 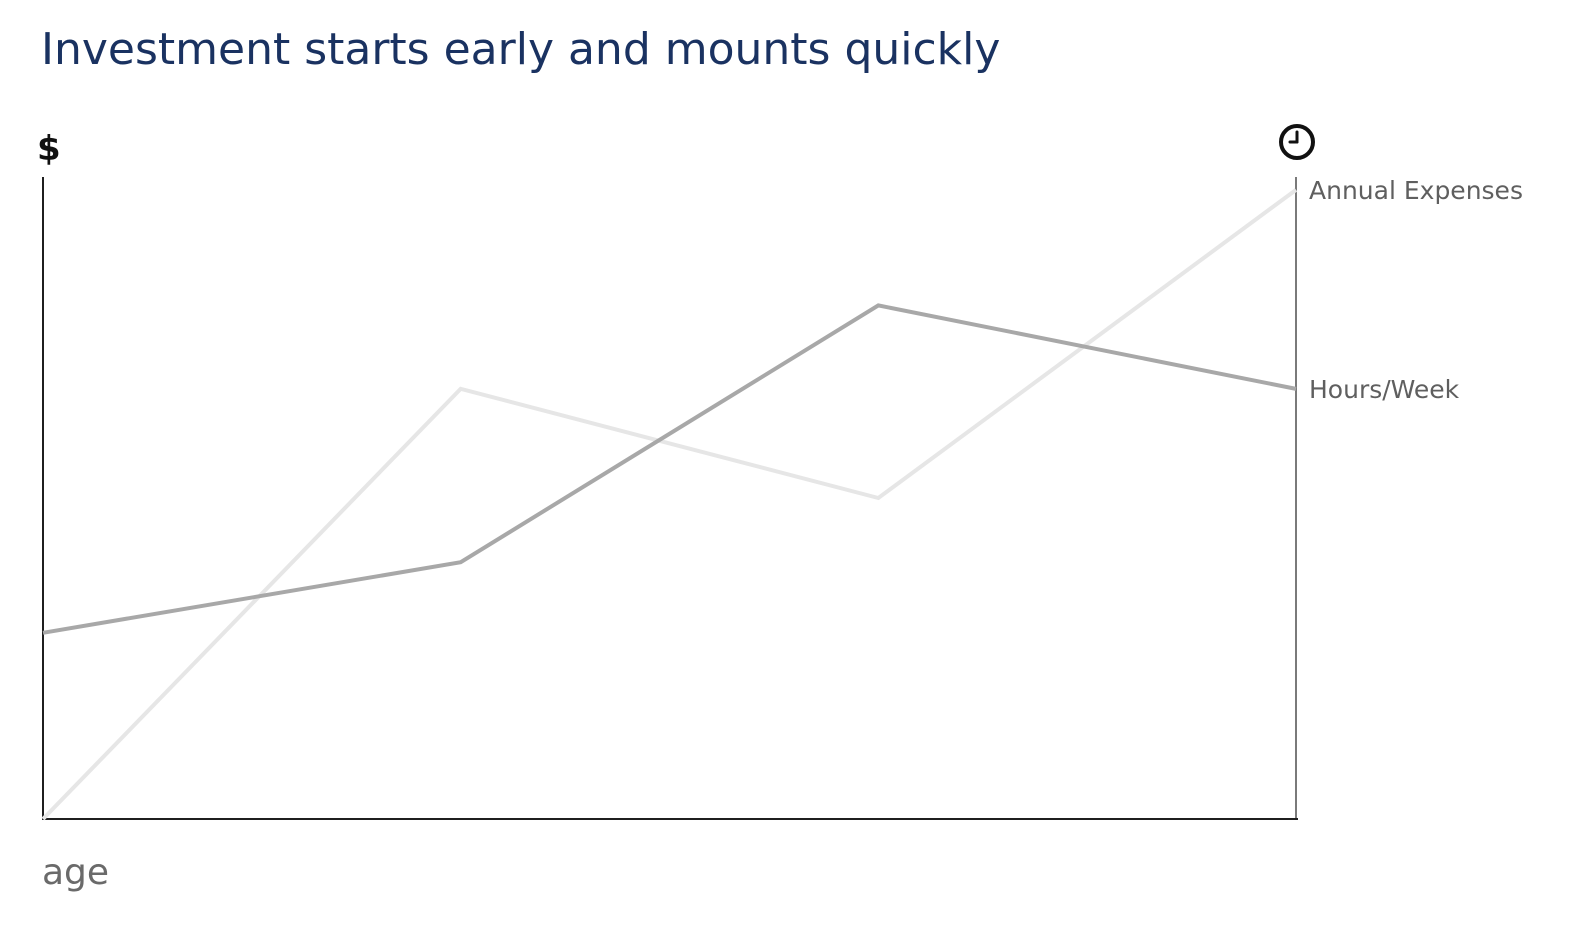 What do you see at coordinates (1416, 190) in the screenshot?
I see `series-label-annual-expenses: Annual Expenses` at bounding box center [1416, 190].